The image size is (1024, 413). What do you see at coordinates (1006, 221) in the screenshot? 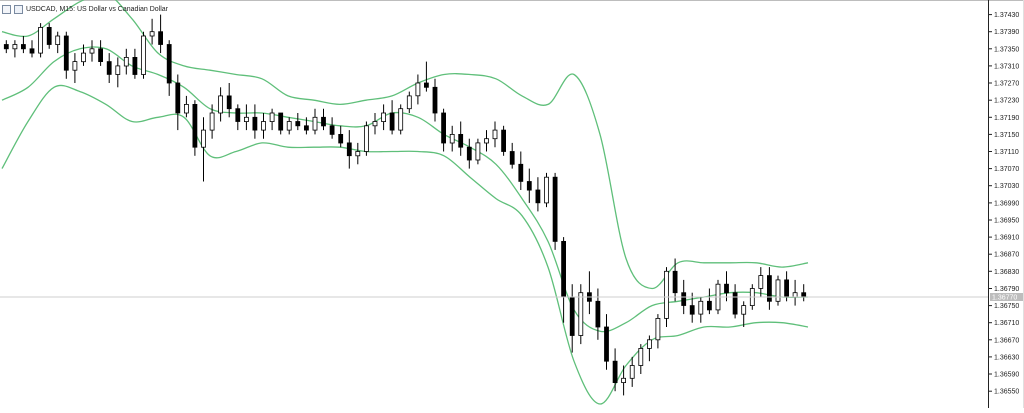
I see `price-tick-label: 1.36950` at bounding box center [1006, 221].